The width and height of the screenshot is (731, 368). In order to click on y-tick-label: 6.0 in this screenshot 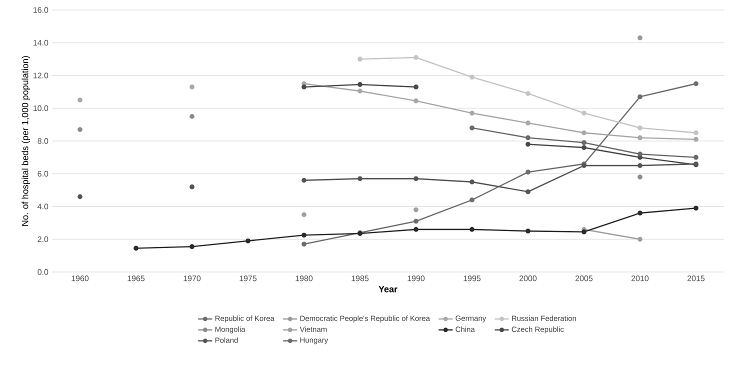, I will do `click(43, 173)`.